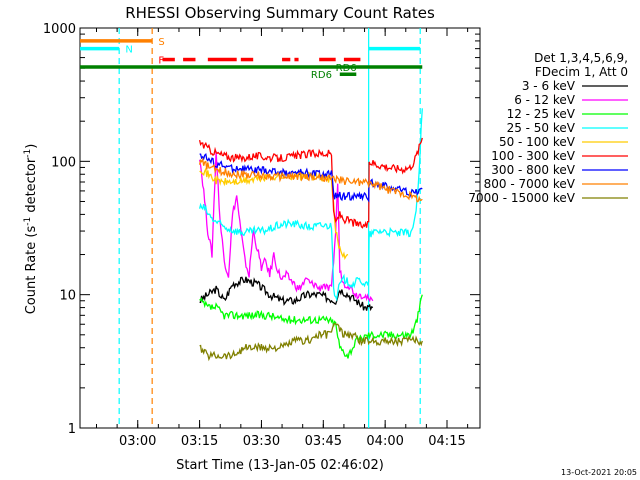  What do you see at coordinates (161, 42) in the screenshot?
I see `flag-label: S` at bounding box center [161, 42].